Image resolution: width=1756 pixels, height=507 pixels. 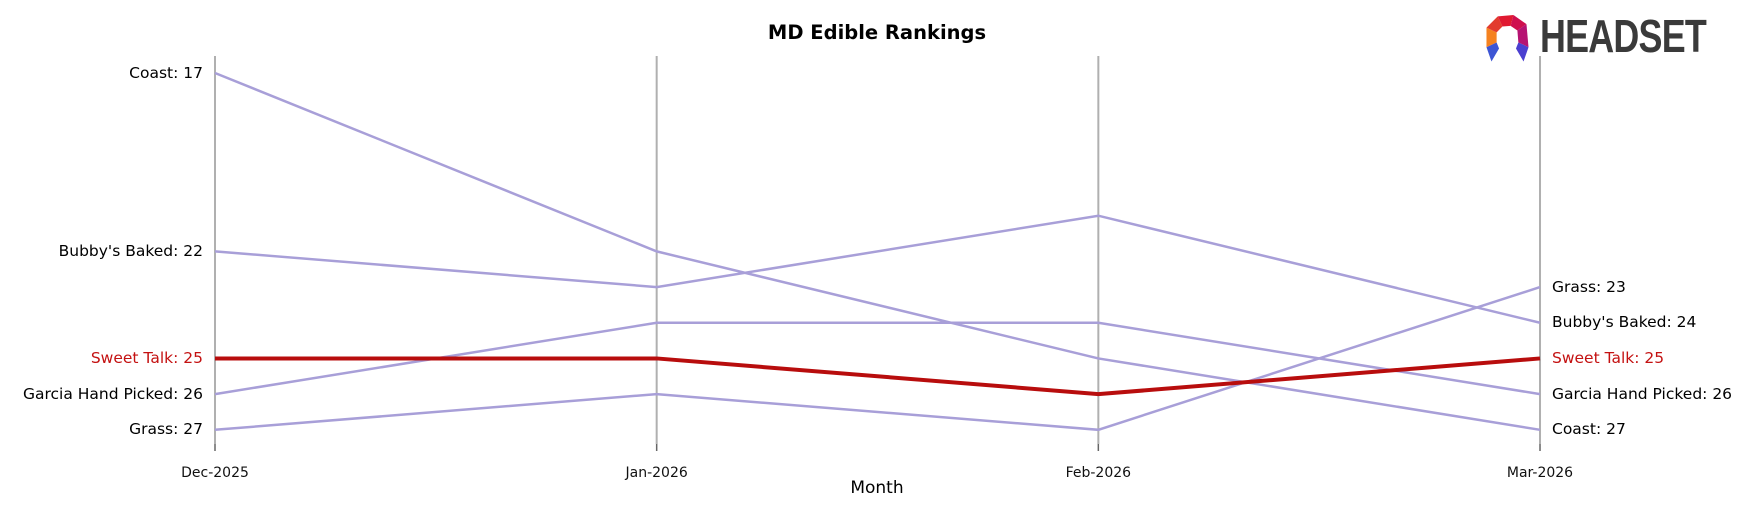 What do you see at coordinates (1518, 23) in the screenshot?
I see `logo-facet-crimson` at bounding box center [1518, 23].